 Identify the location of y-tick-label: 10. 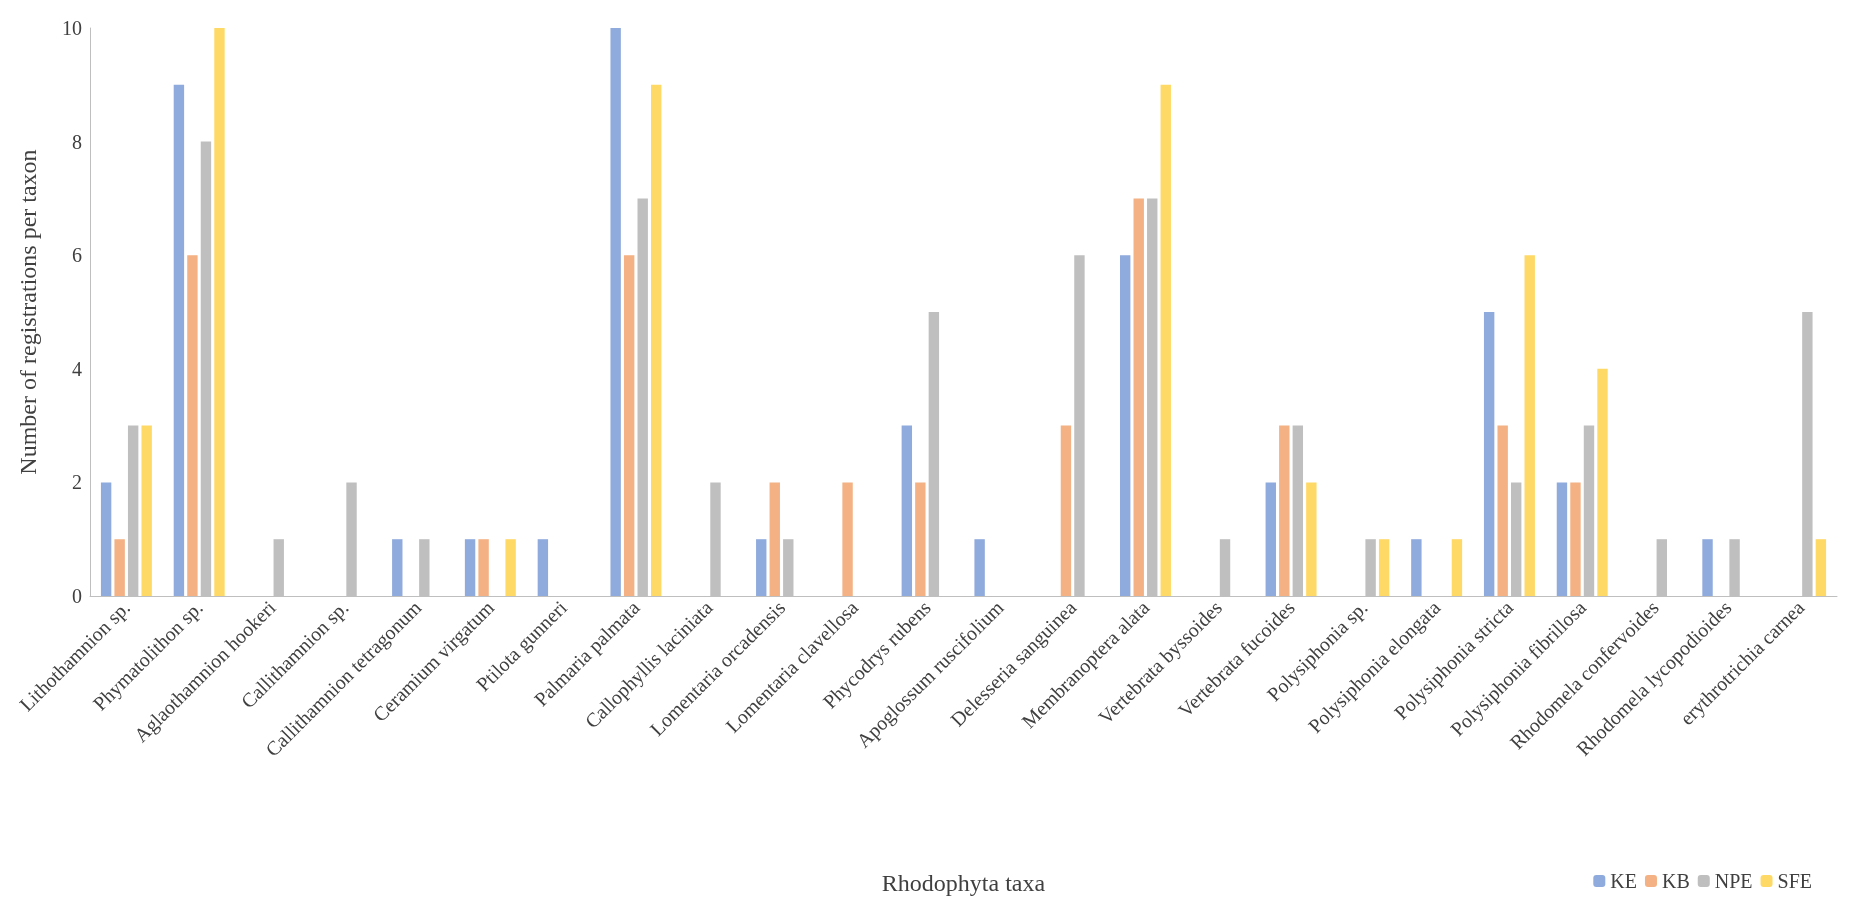
(72, 28).